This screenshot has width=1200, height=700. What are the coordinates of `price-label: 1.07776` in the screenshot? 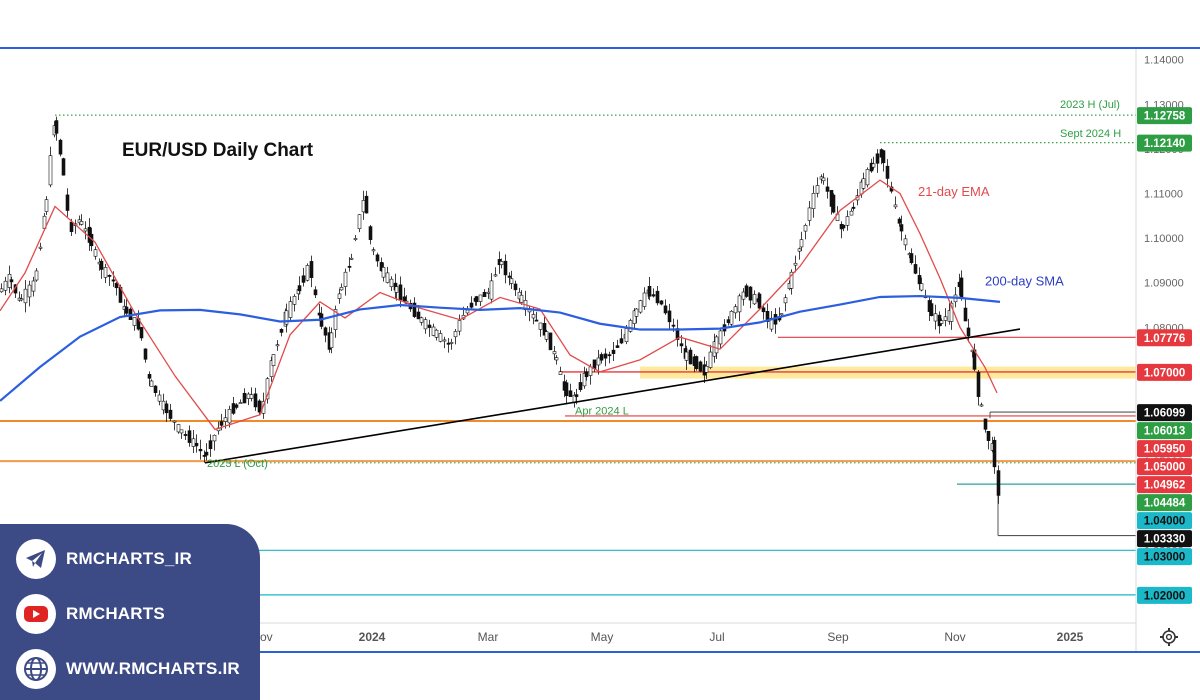 It's located at (1164, 338).